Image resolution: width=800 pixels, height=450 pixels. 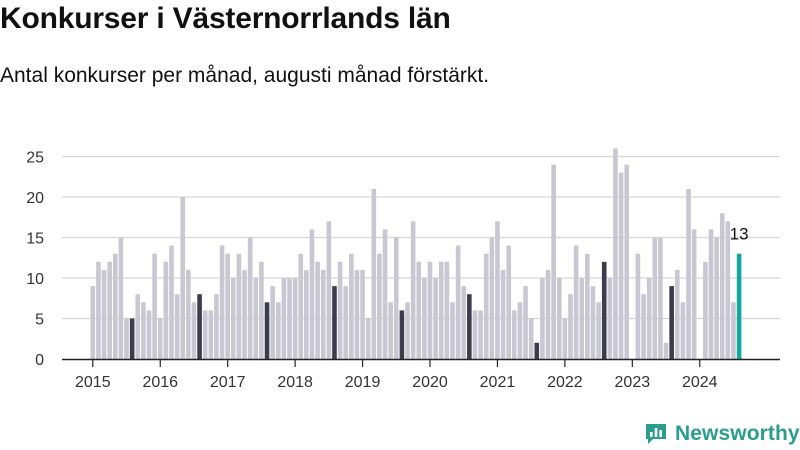 What do you see at coordinates (430, 382) in the screenshot?
I see `x-tick-label: 2020` at bounding box center [430, 382].